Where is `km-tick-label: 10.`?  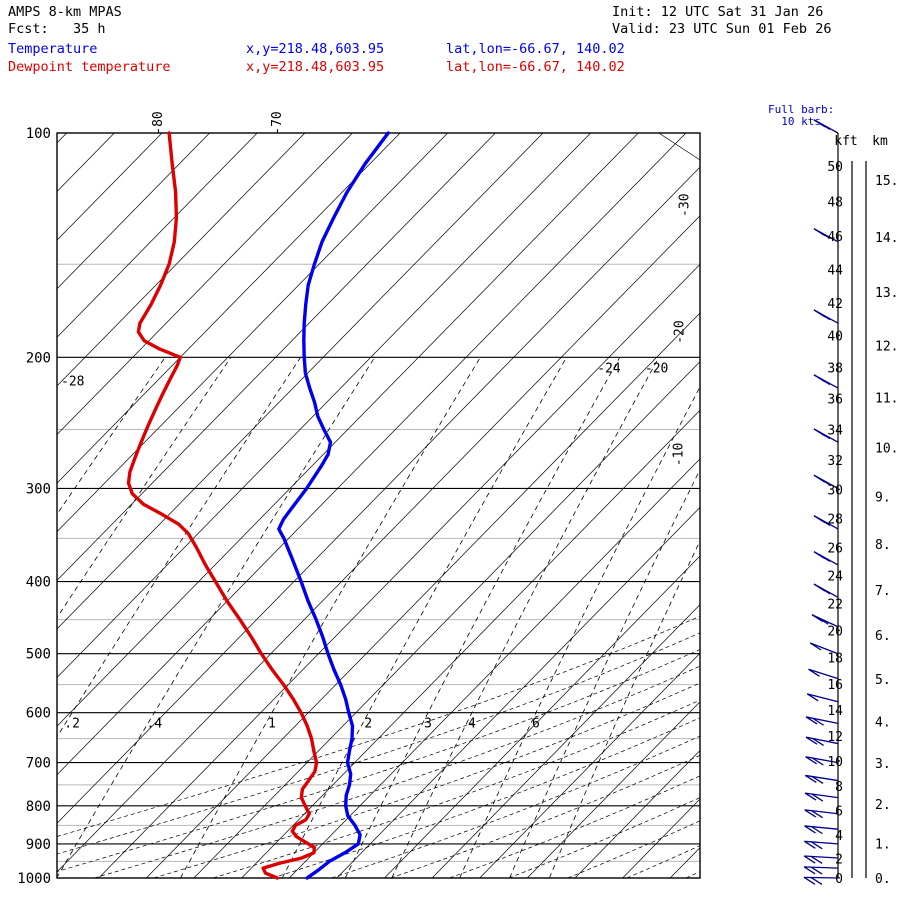
km-tick-label: 10. is located at coordinates (886, 449).